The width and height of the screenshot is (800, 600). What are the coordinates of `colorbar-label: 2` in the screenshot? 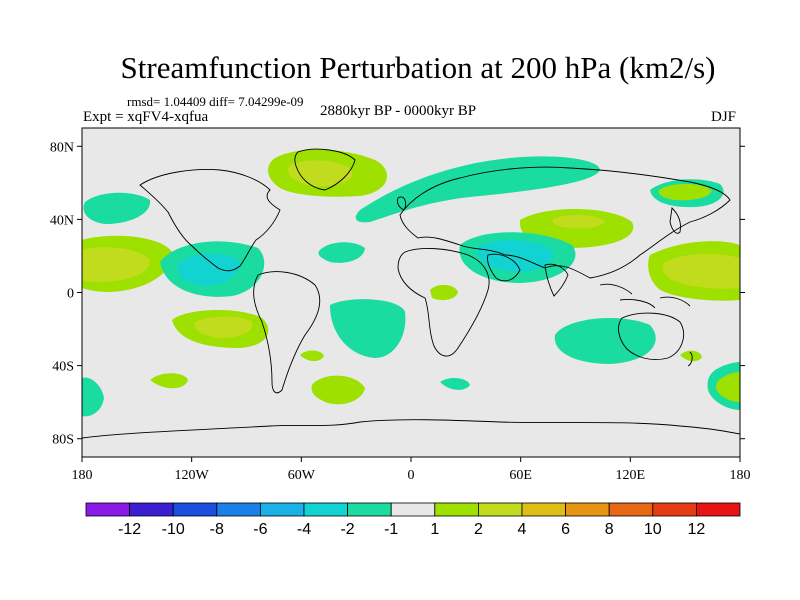 It's located at (478, 529).